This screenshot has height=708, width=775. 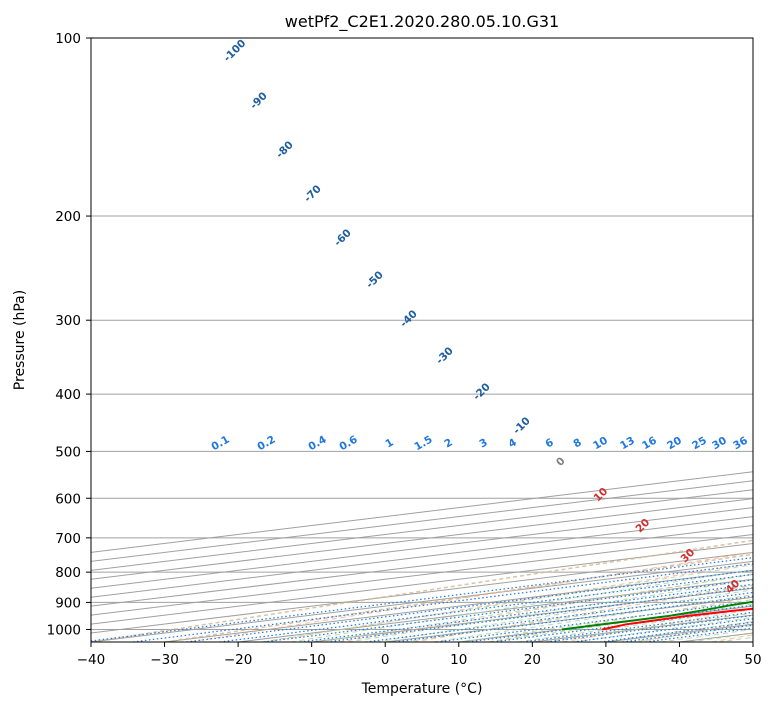 I want to click on dry-adiabat-label: -50, so click(x=375, y=280).